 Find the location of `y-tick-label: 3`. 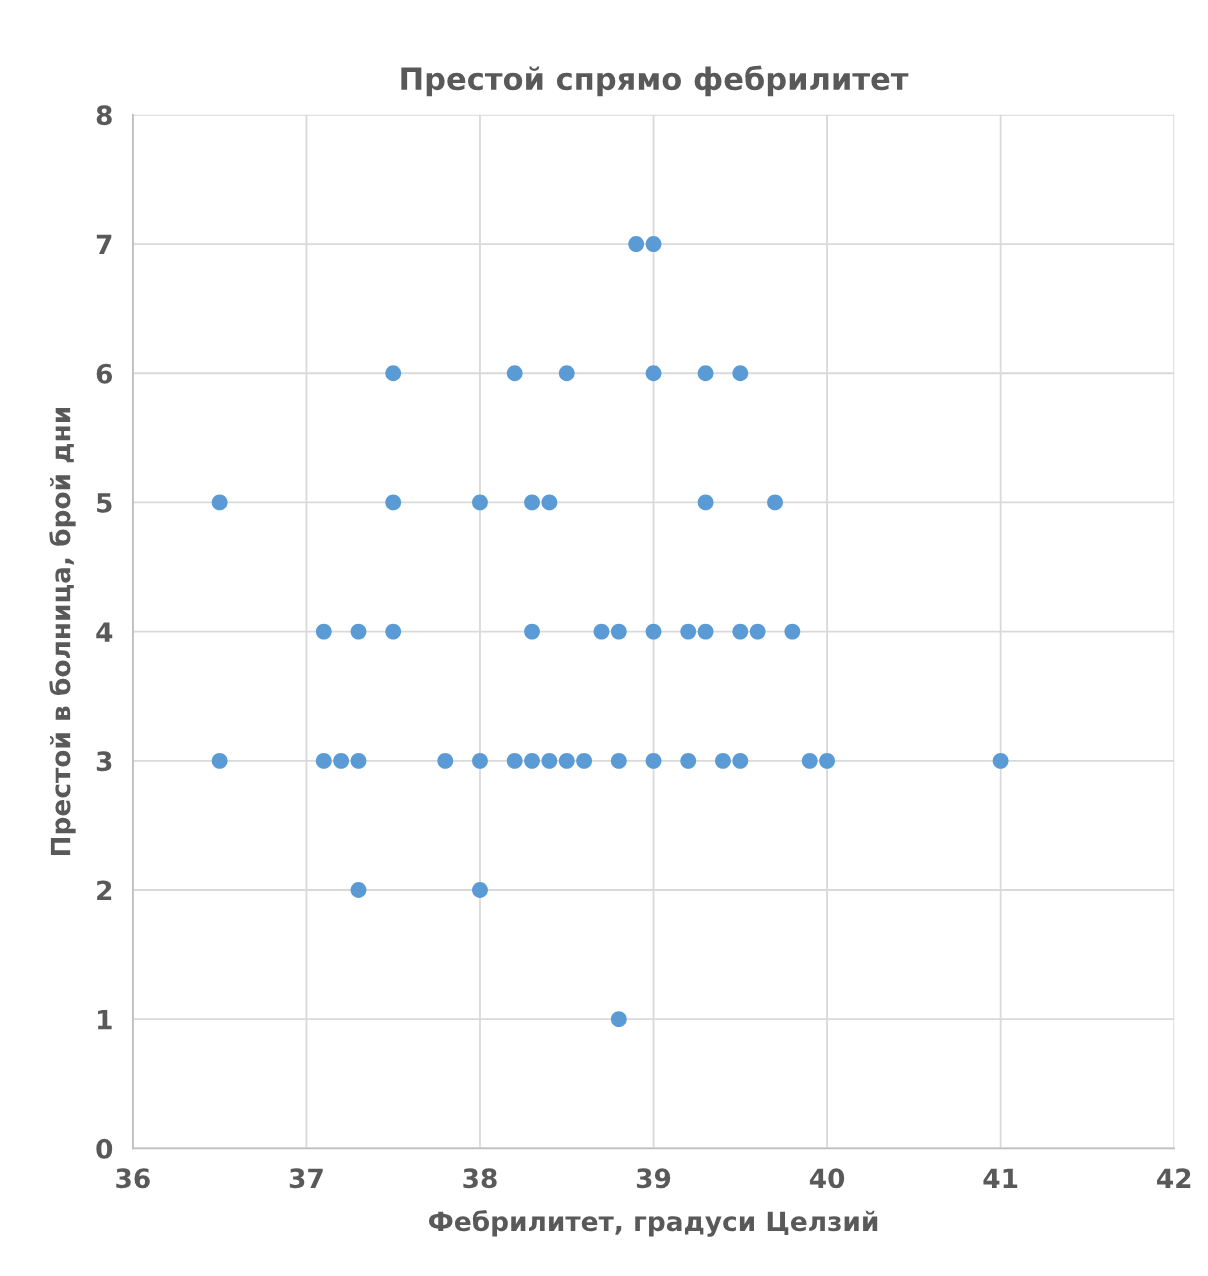

y-tick-label: 3 is located at coordinates (104, 761).